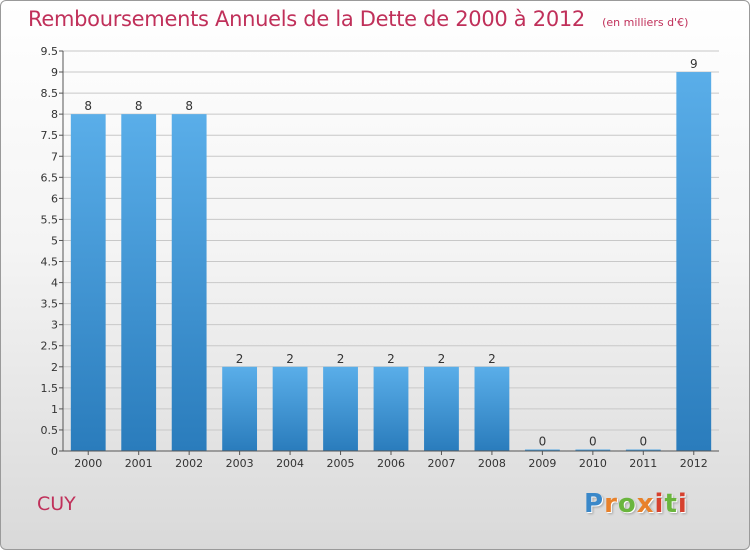 The height and width of the screenshot is (550, 750). What do you see at coordinates (50, 93) in the screenshot?
I see `y-tick-label: 8.5` at bounding box center [50, 93].